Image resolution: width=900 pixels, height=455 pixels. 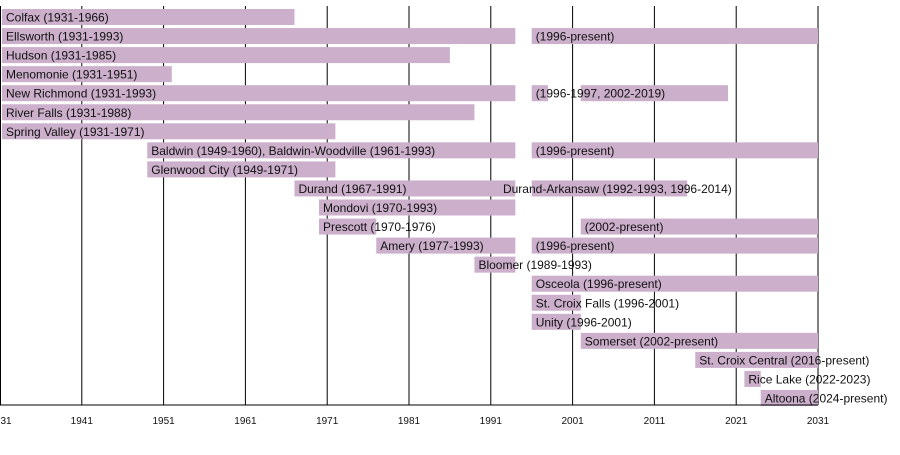 I want to click on bar-label: Hudson (1931-1985), so click(x=61, y=56).